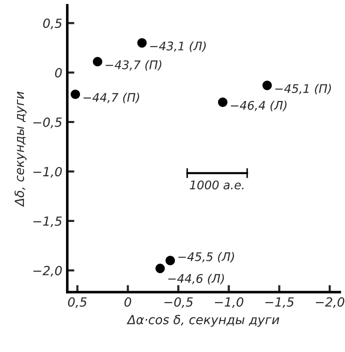  Describe the element at coordinates (203, 320) in the screenshot. I see `x-axis-title: Δα·cos δ, секунды дуги` at that location.